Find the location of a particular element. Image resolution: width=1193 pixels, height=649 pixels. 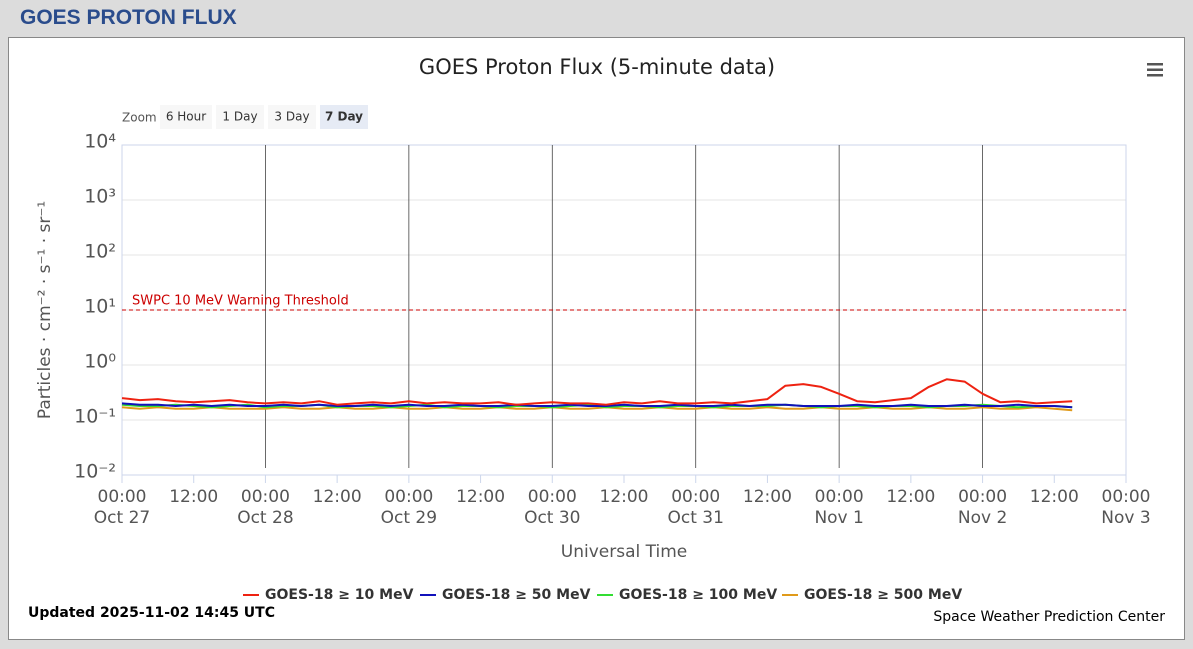

x-tick-date: Nov 3 is located at coordinates (1125, 518).